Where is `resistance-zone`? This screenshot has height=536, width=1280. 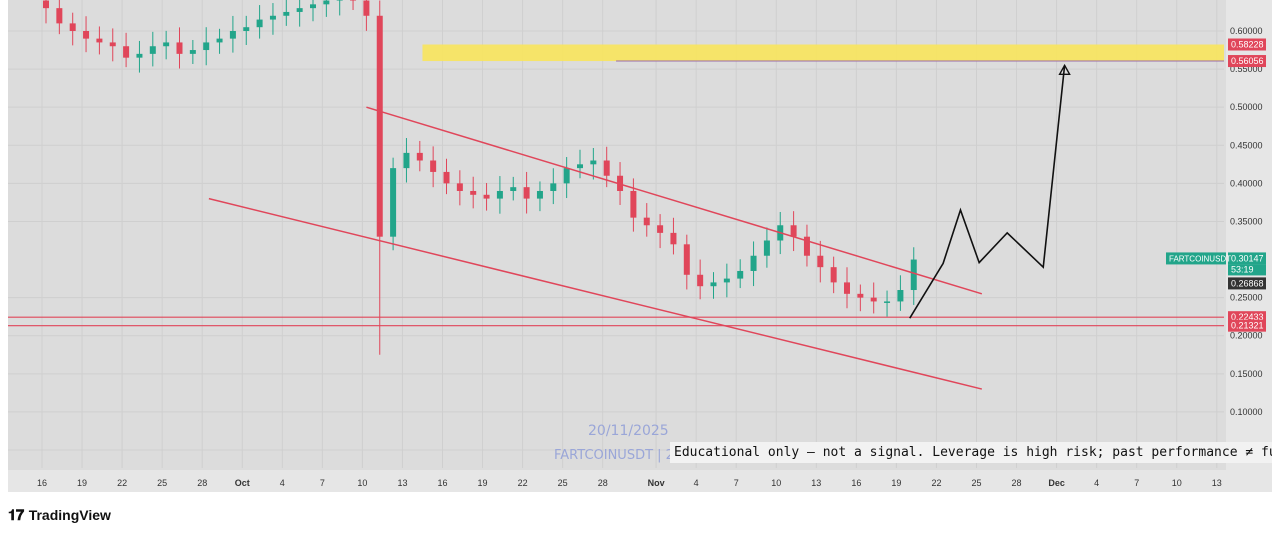 resistance-zone is located at coordinates (823, 53).